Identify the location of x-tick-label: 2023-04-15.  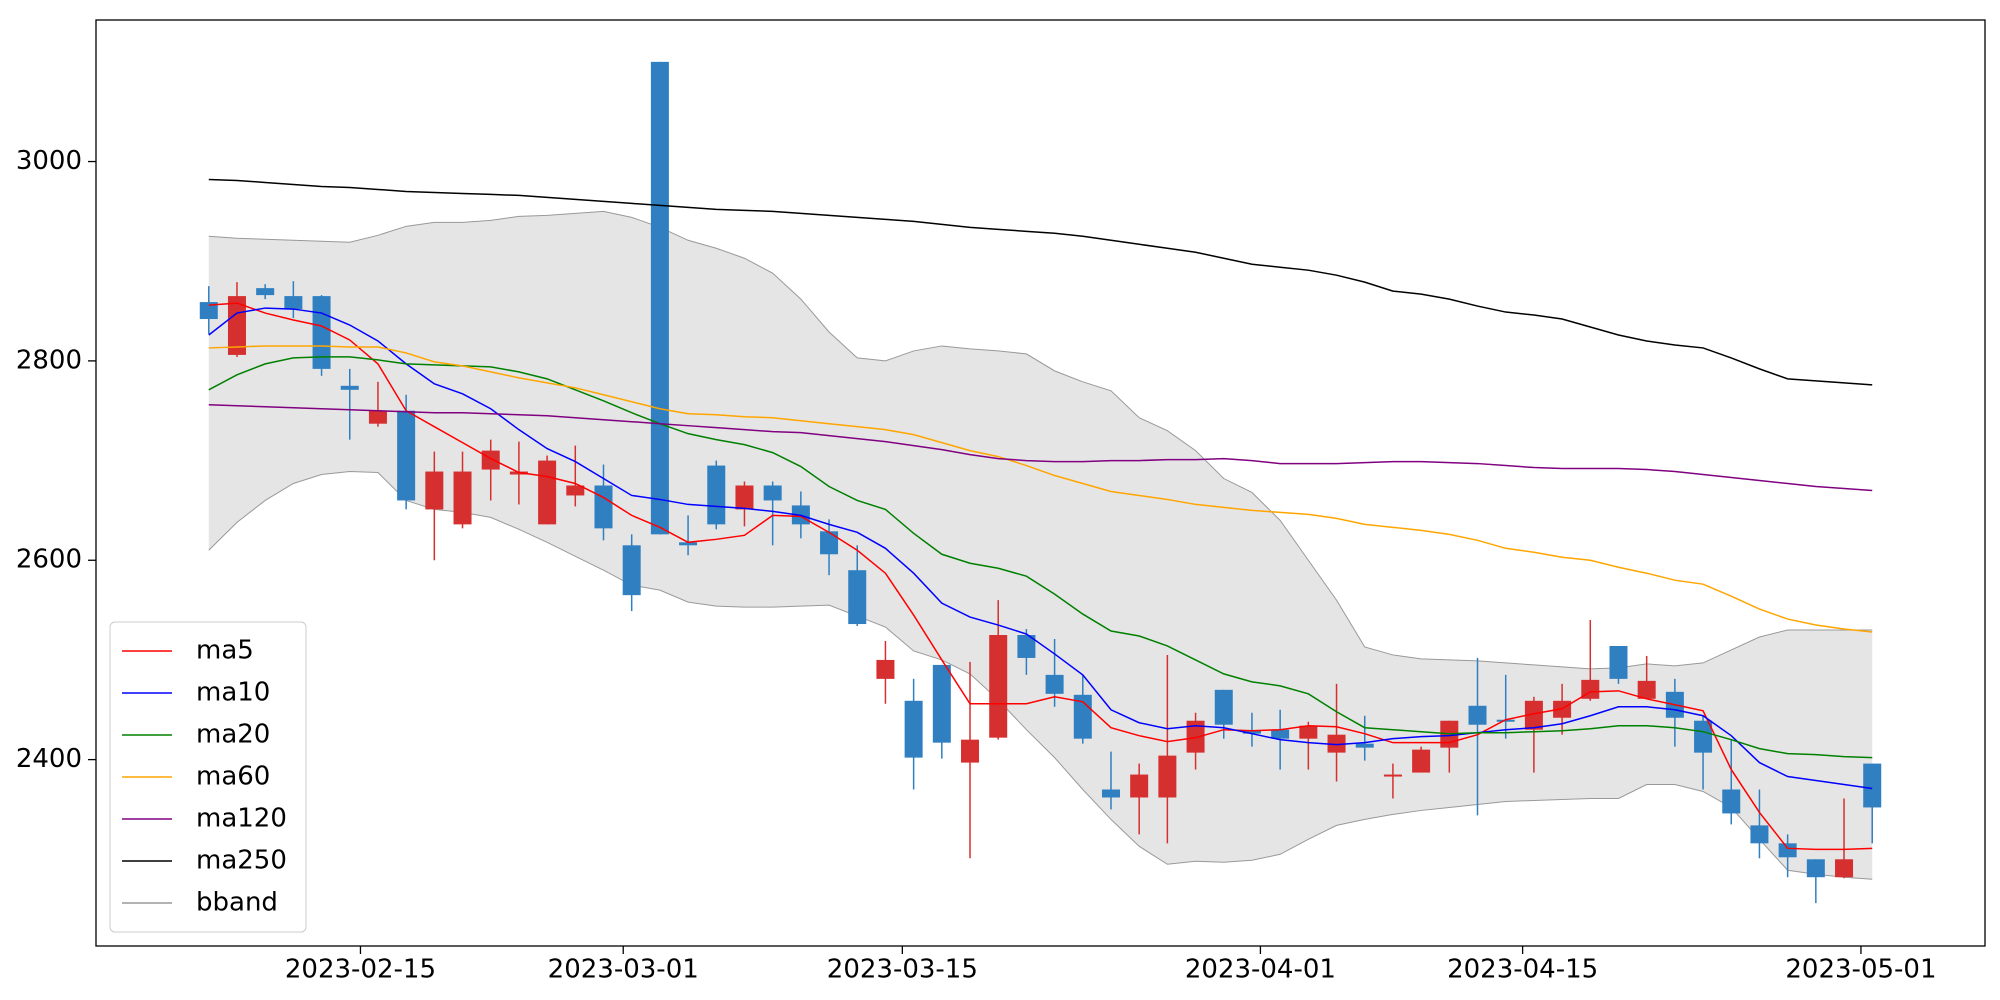
(1522, 970).